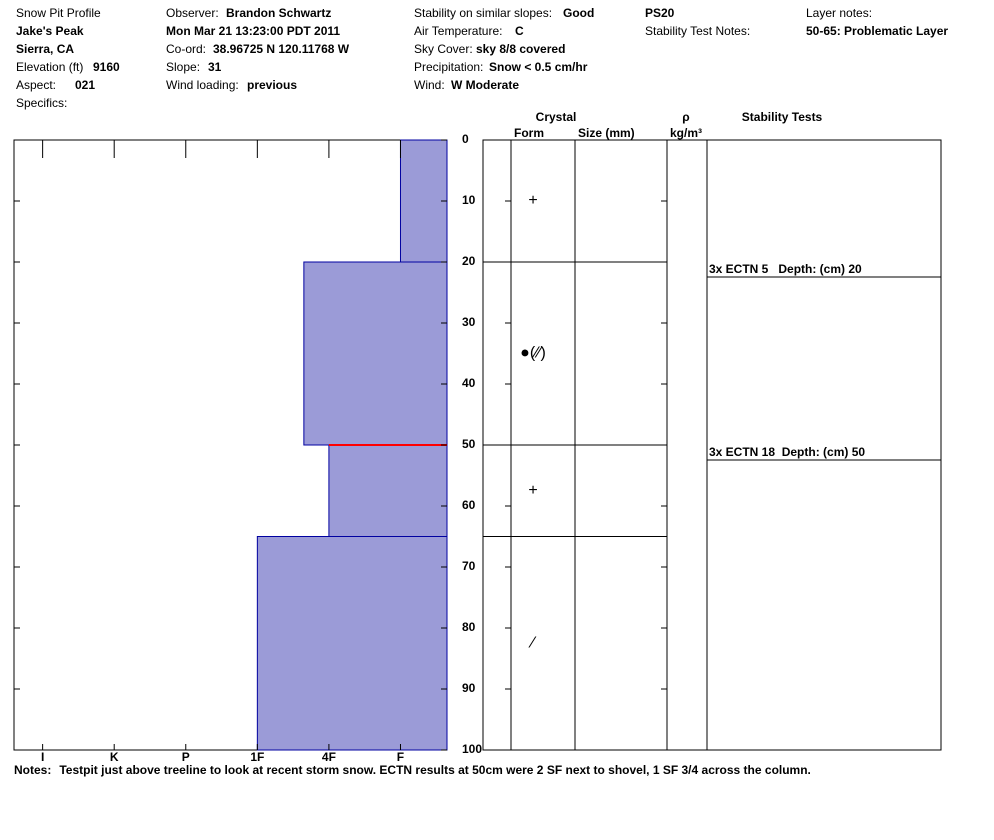 This screenshot has height=840, width=994. I want to click on field-label: Co-ord:, so click(186, 49).